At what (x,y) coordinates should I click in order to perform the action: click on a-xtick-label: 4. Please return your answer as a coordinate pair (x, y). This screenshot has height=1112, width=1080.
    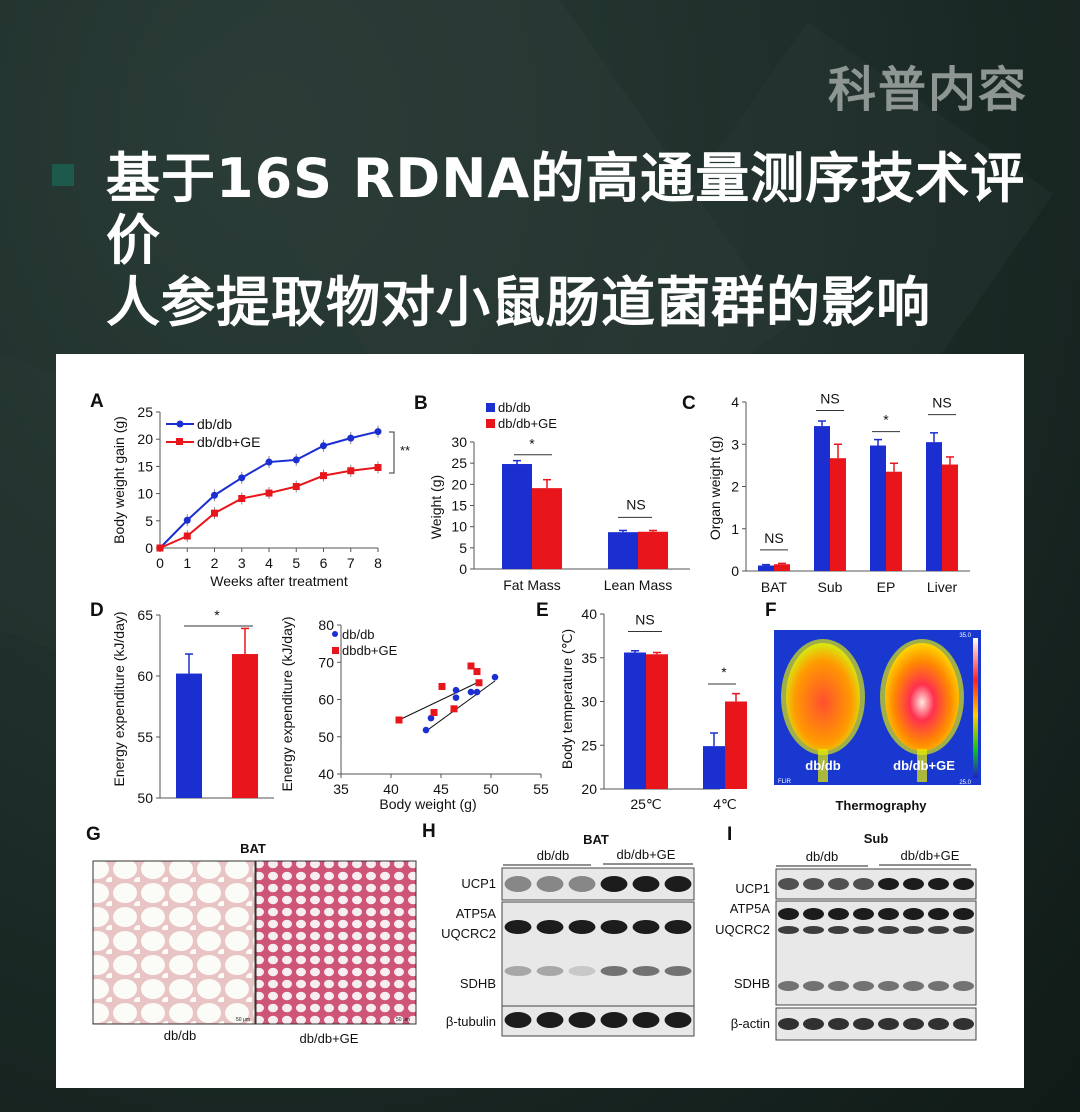
    Looking at the image, I should click on (269, 563).